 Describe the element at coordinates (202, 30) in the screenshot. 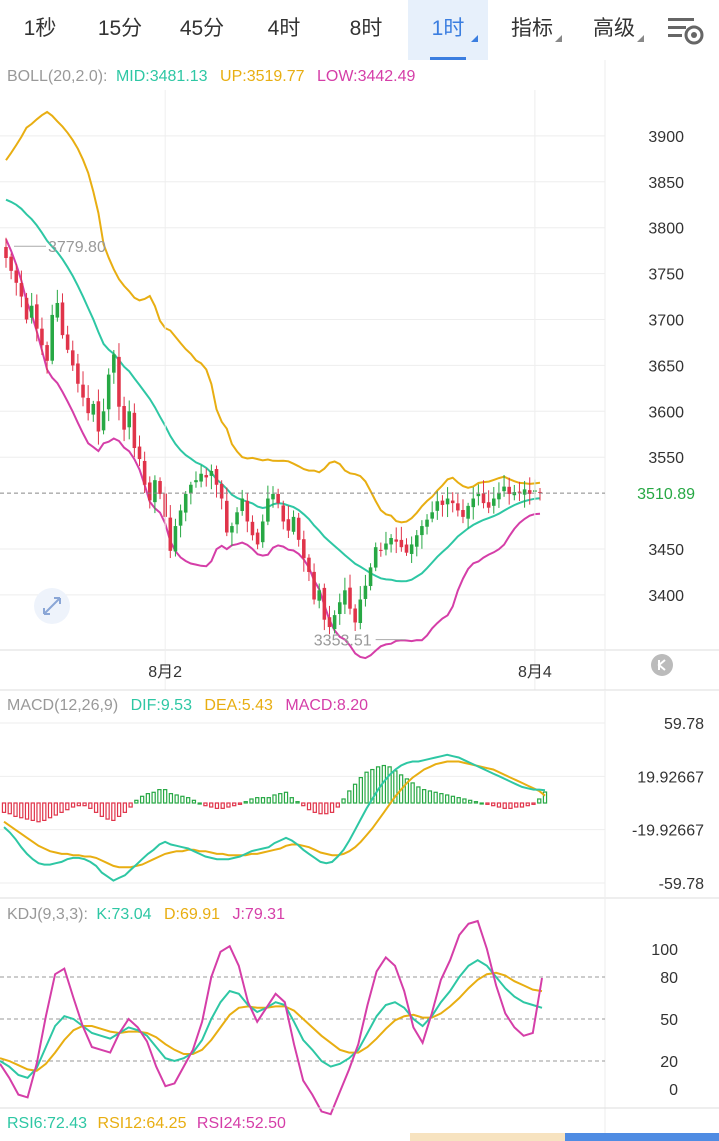

I see `tab-45m: 45分` at that location.